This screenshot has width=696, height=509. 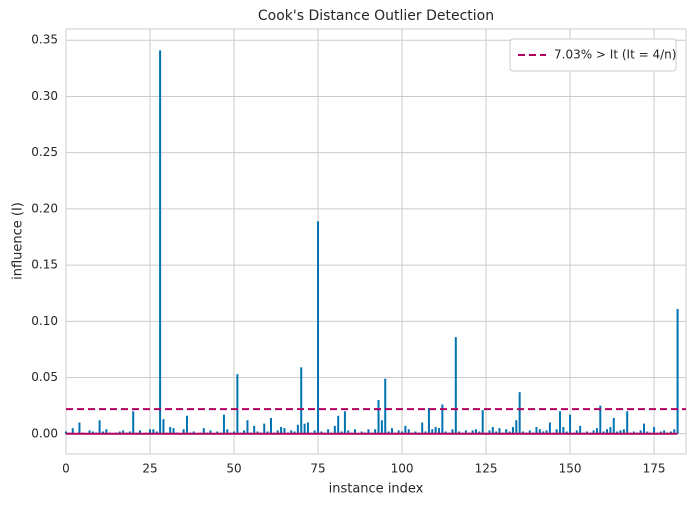 What do you see at coordinates (615, 55) in the screenshot?
I see `legend-label: 7.03% > It (It = 4/n)` at bounding box center [615, 55].